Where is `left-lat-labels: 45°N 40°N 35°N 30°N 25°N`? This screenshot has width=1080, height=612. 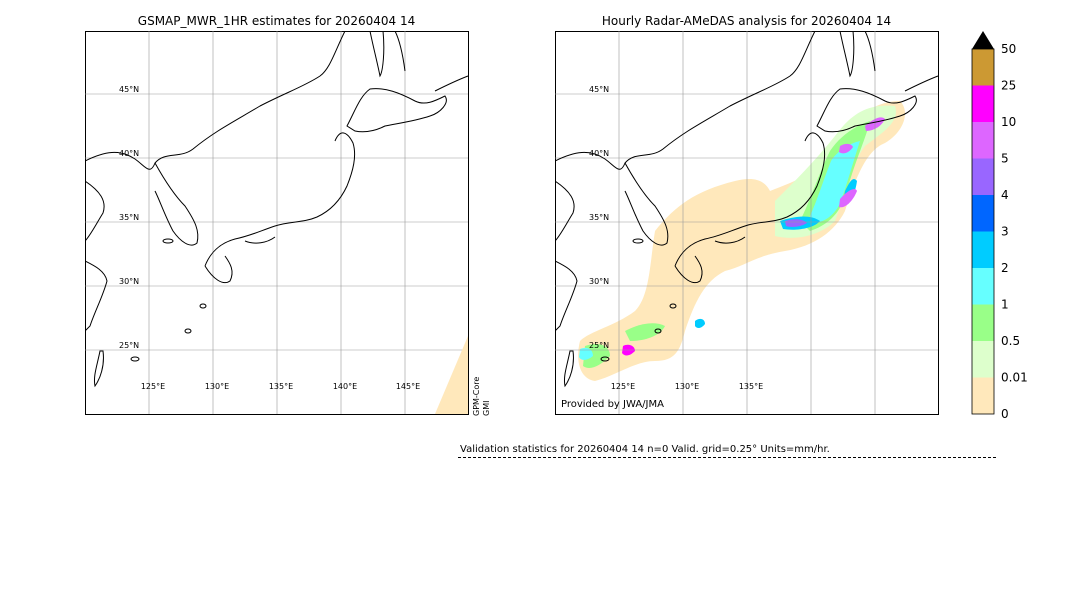 left-lat-labels: 45°N 40°N 35°N 30°N 25°N is located at coordinates (129, 217).